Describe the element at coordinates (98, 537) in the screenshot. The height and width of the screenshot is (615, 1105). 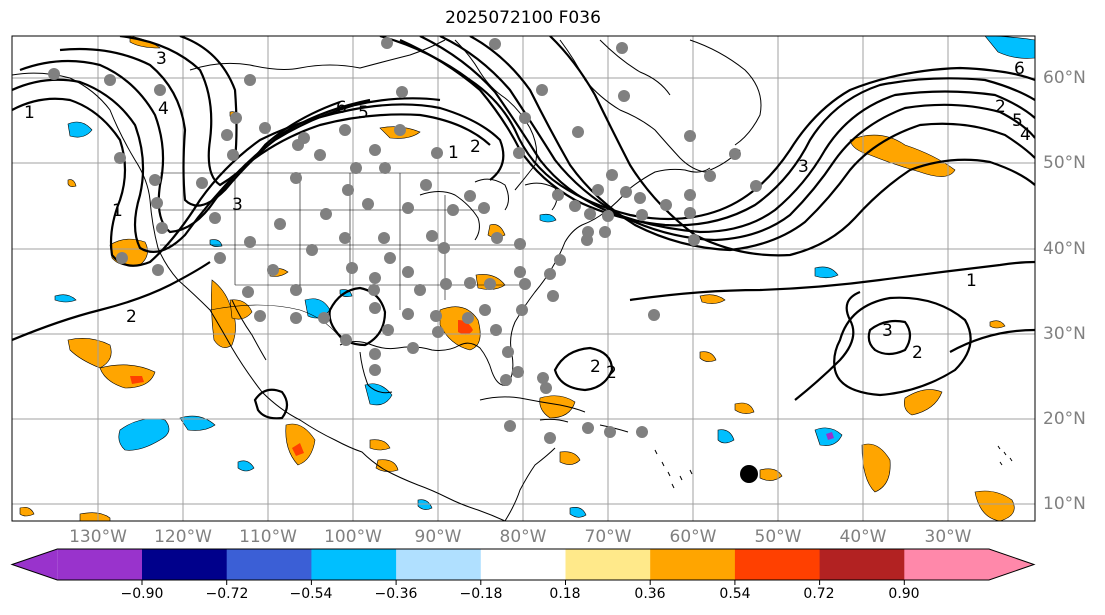
I see `lon-label: 130°W` at that location.